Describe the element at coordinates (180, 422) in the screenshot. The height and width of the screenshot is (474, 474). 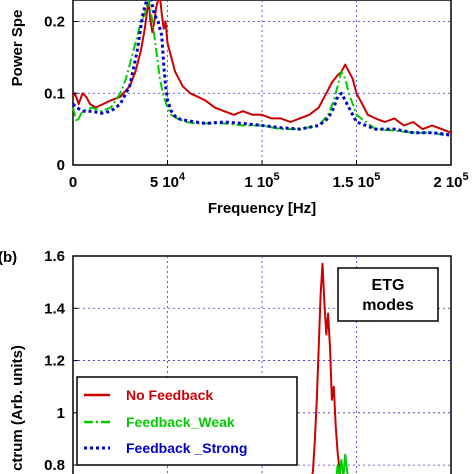
I see `legend-label-feedback-weak: Feedback_Weak` at that location.